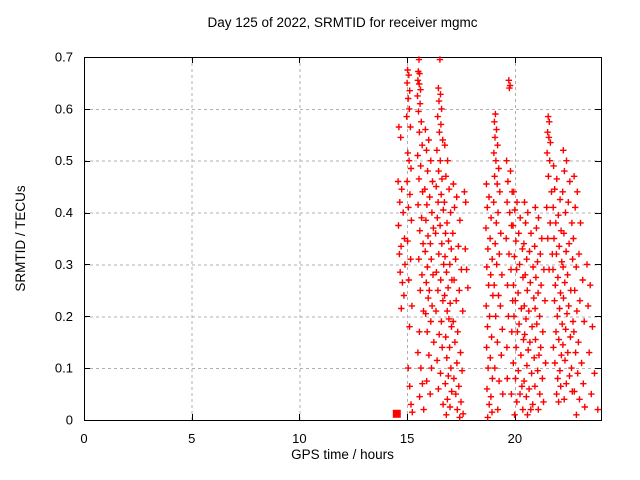  Describe the element at coordinates (69, 420) in the screenshot. I see `y-tick-label: 0` at that location.